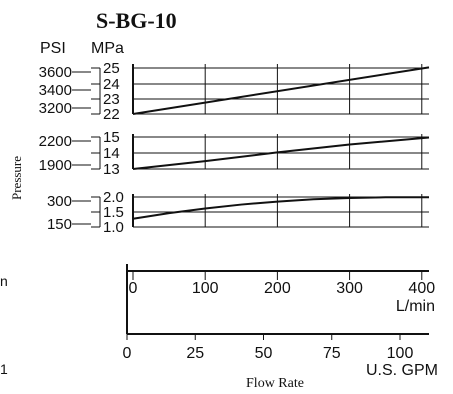 This screenshot has height=394, width=453. Describe the element at coordinates (55, 72) in the screenshot. I see `psi-tick-label: 3600` at that location.